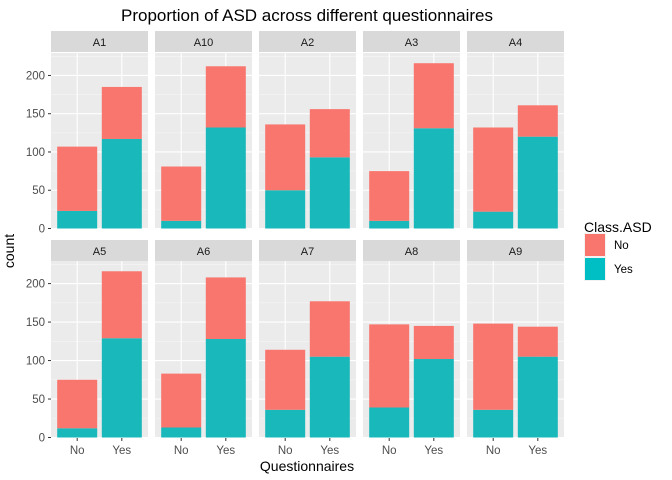 This screenshot has width=672, height=480. I want to click on legend-key-yes, so click(595, 269).